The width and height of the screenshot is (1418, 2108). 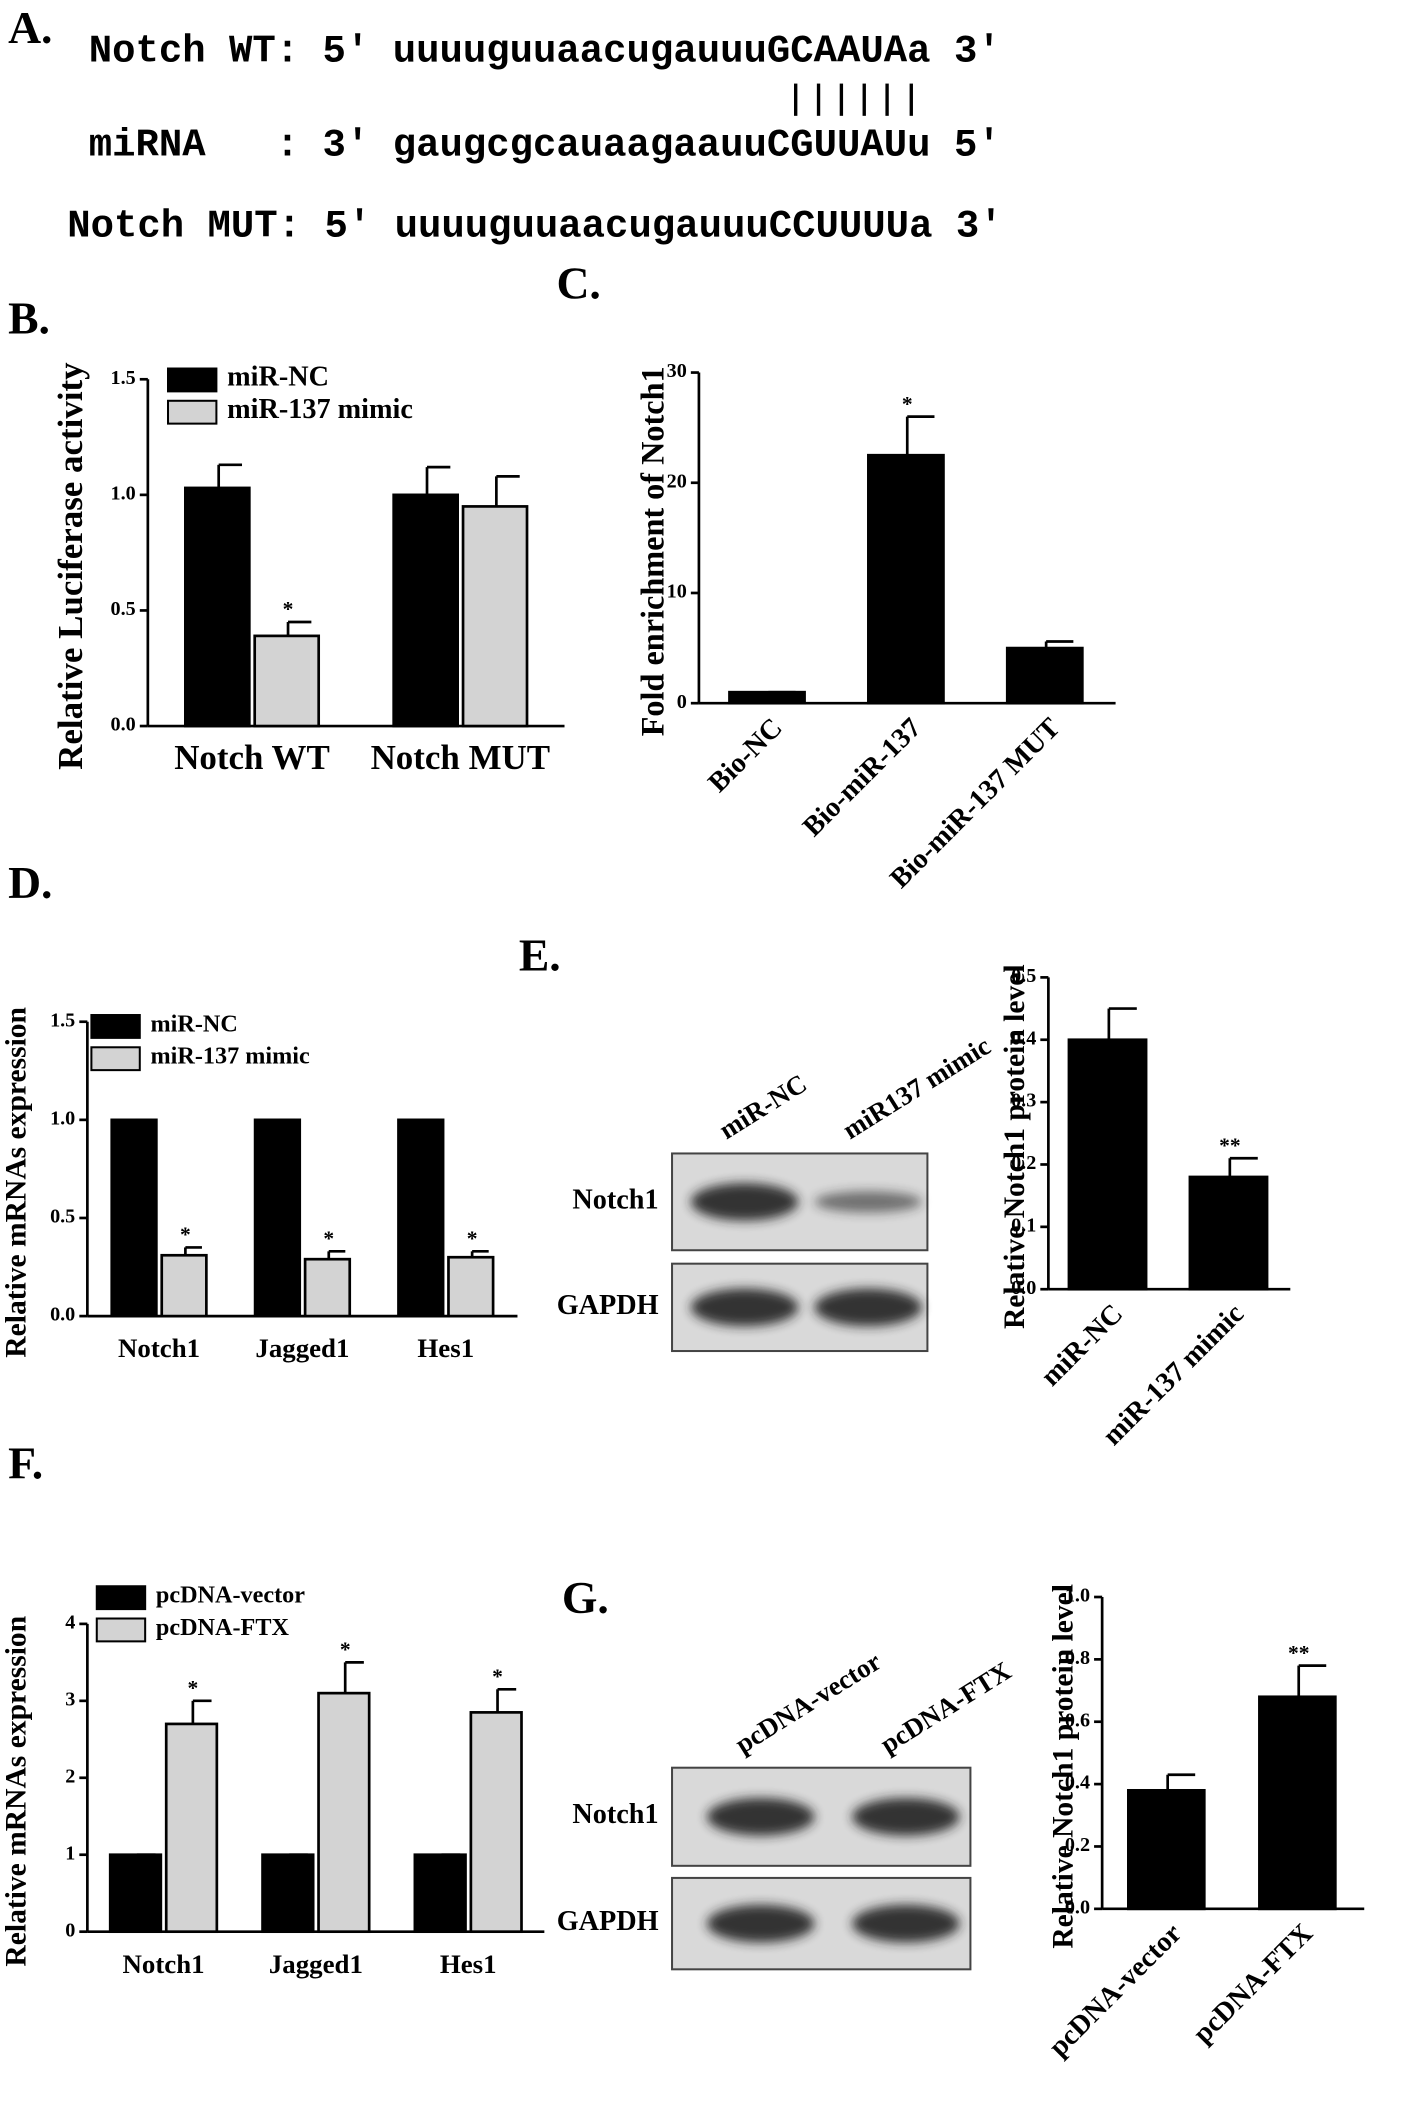 I want to click on y-tick-label: 30, so click(x=677, y=371).